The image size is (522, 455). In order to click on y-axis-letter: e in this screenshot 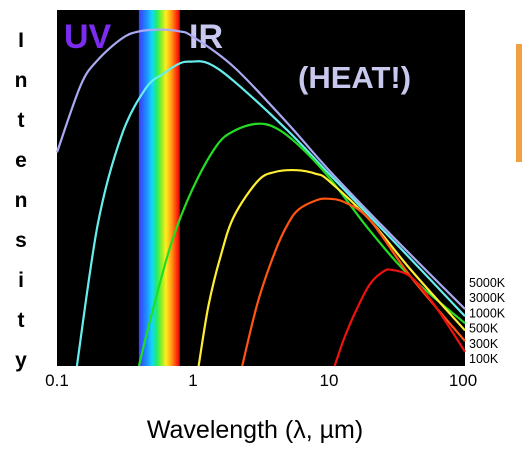, I will do `click(21, 160)`.